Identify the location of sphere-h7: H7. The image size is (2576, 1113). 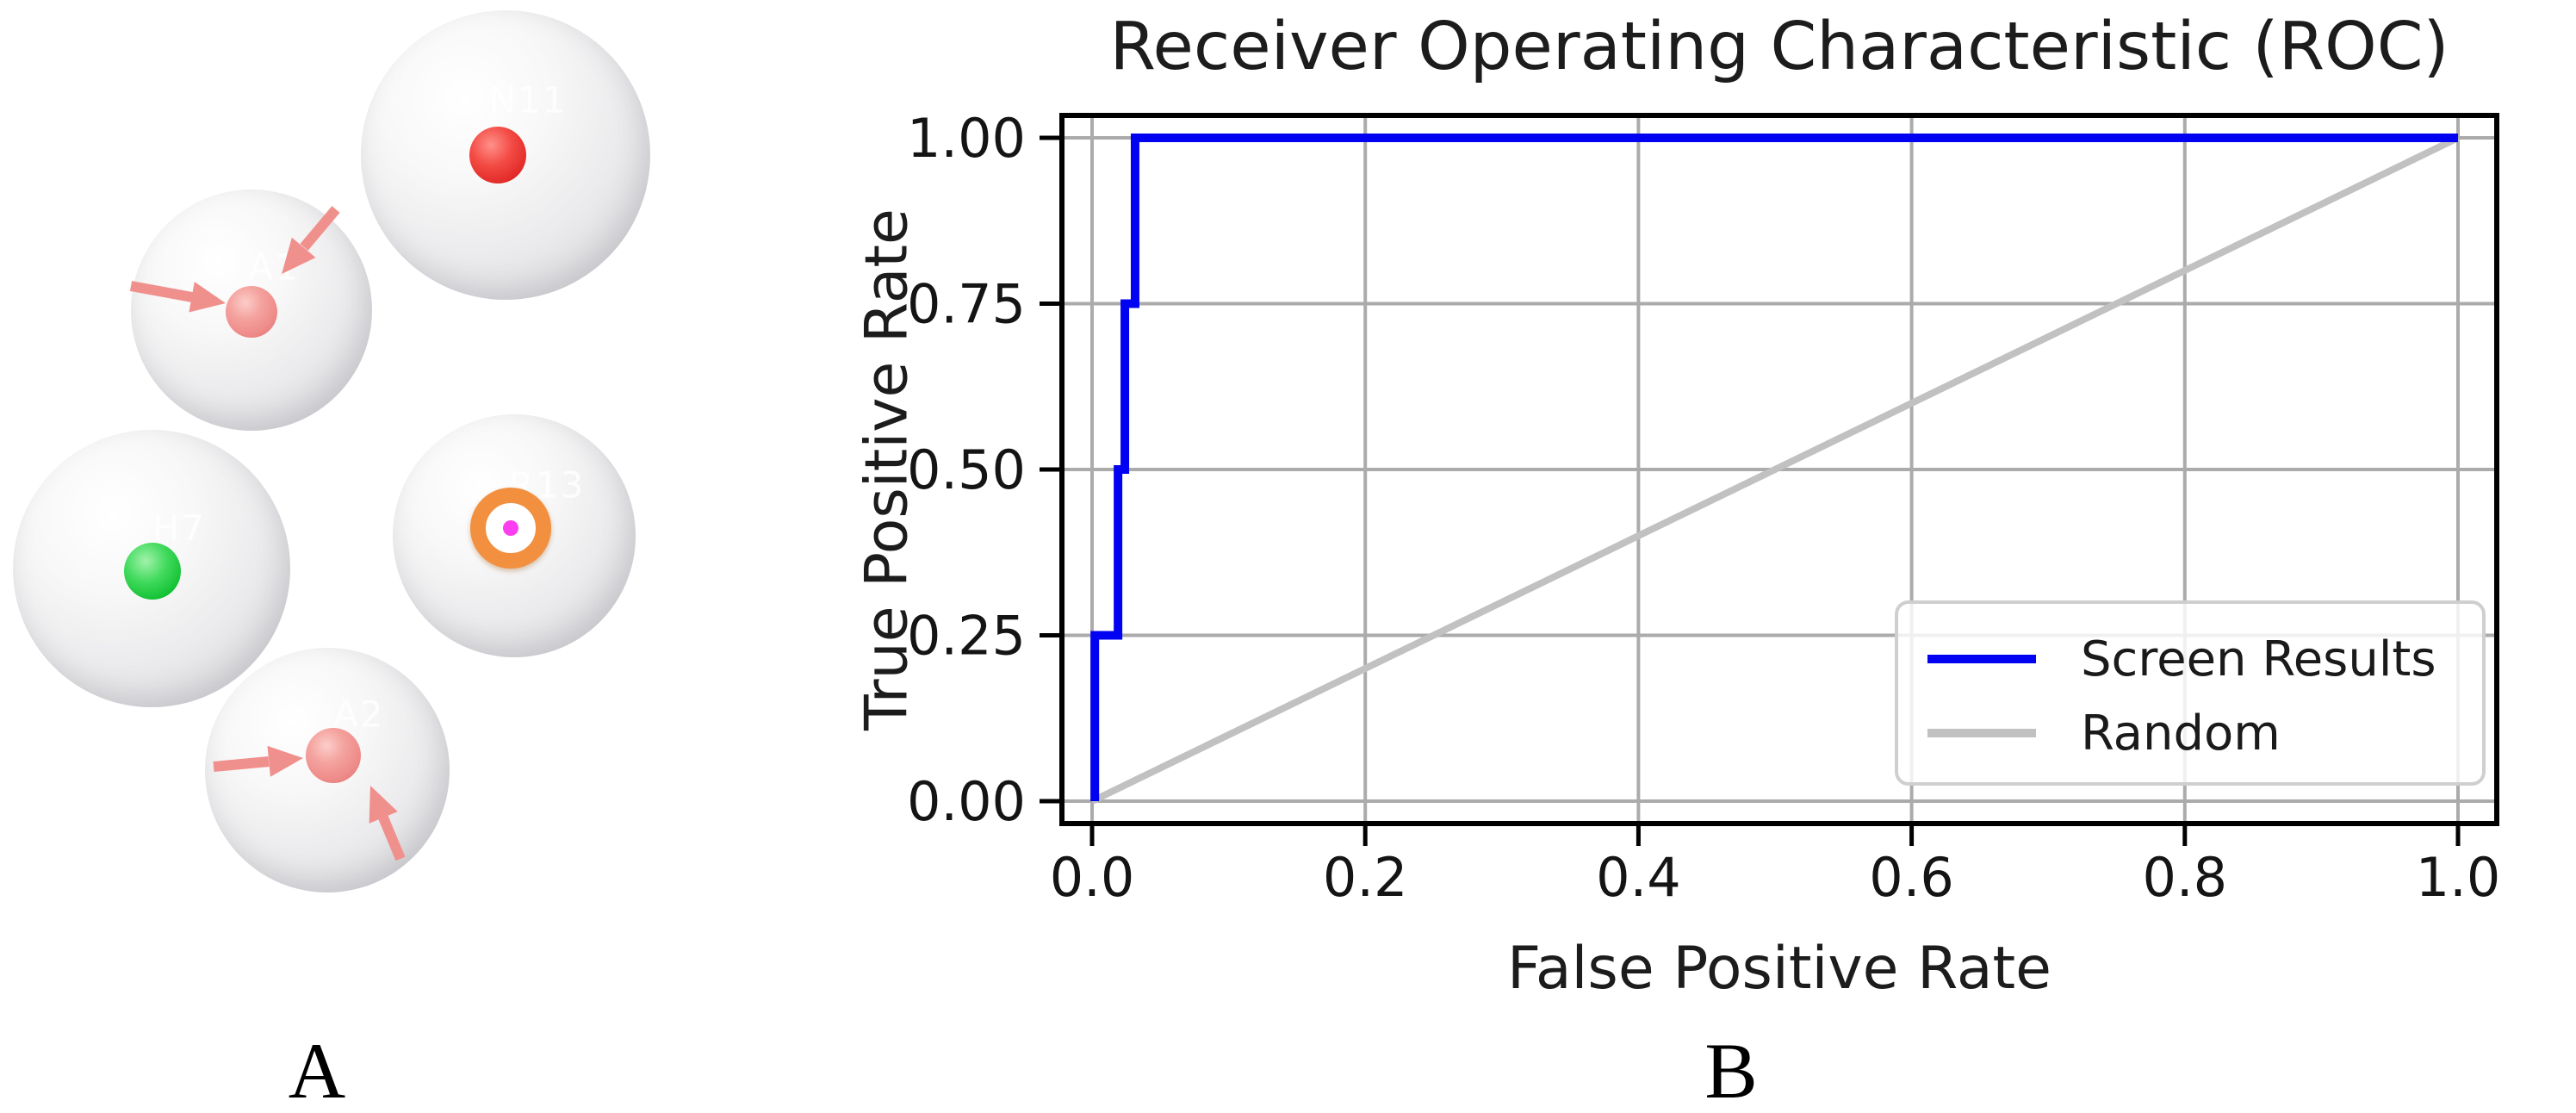
(151, 568).